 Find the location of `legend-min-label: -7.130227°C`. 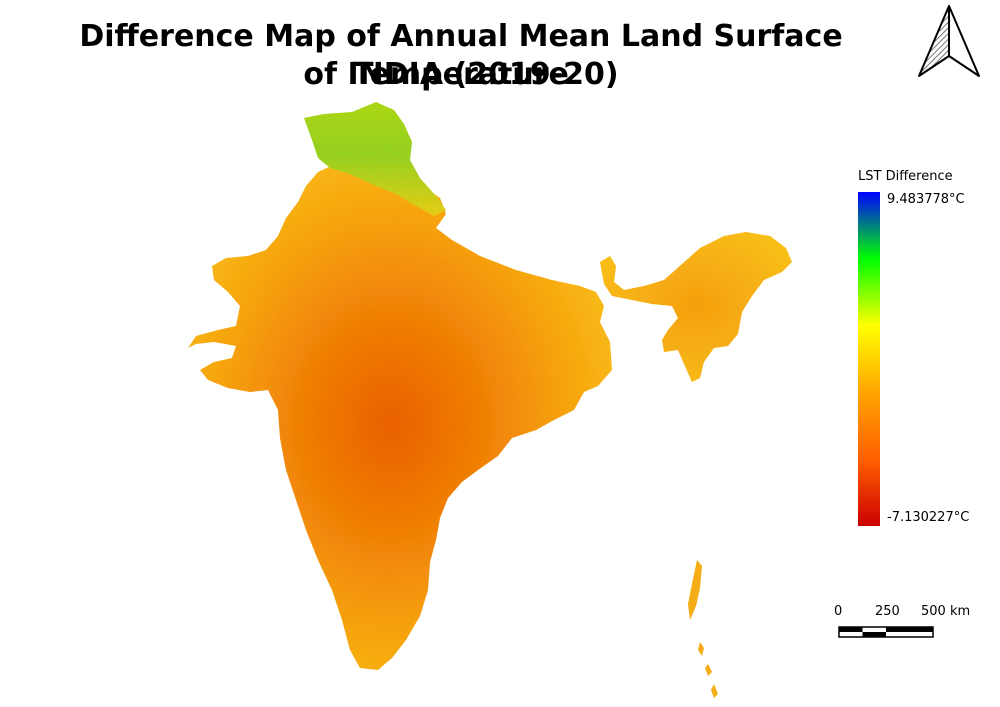

legend-min-label: -7.130227°C is located at coordinates (928, 517).